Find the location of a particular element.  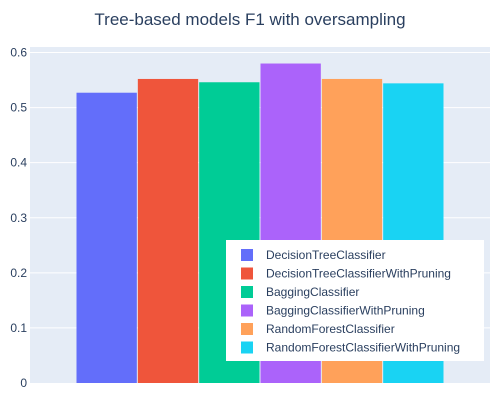

y-axis: 0 0.1 0.2 0.3 0.4 0.5 0.6 is located at coordinates (18, 218).